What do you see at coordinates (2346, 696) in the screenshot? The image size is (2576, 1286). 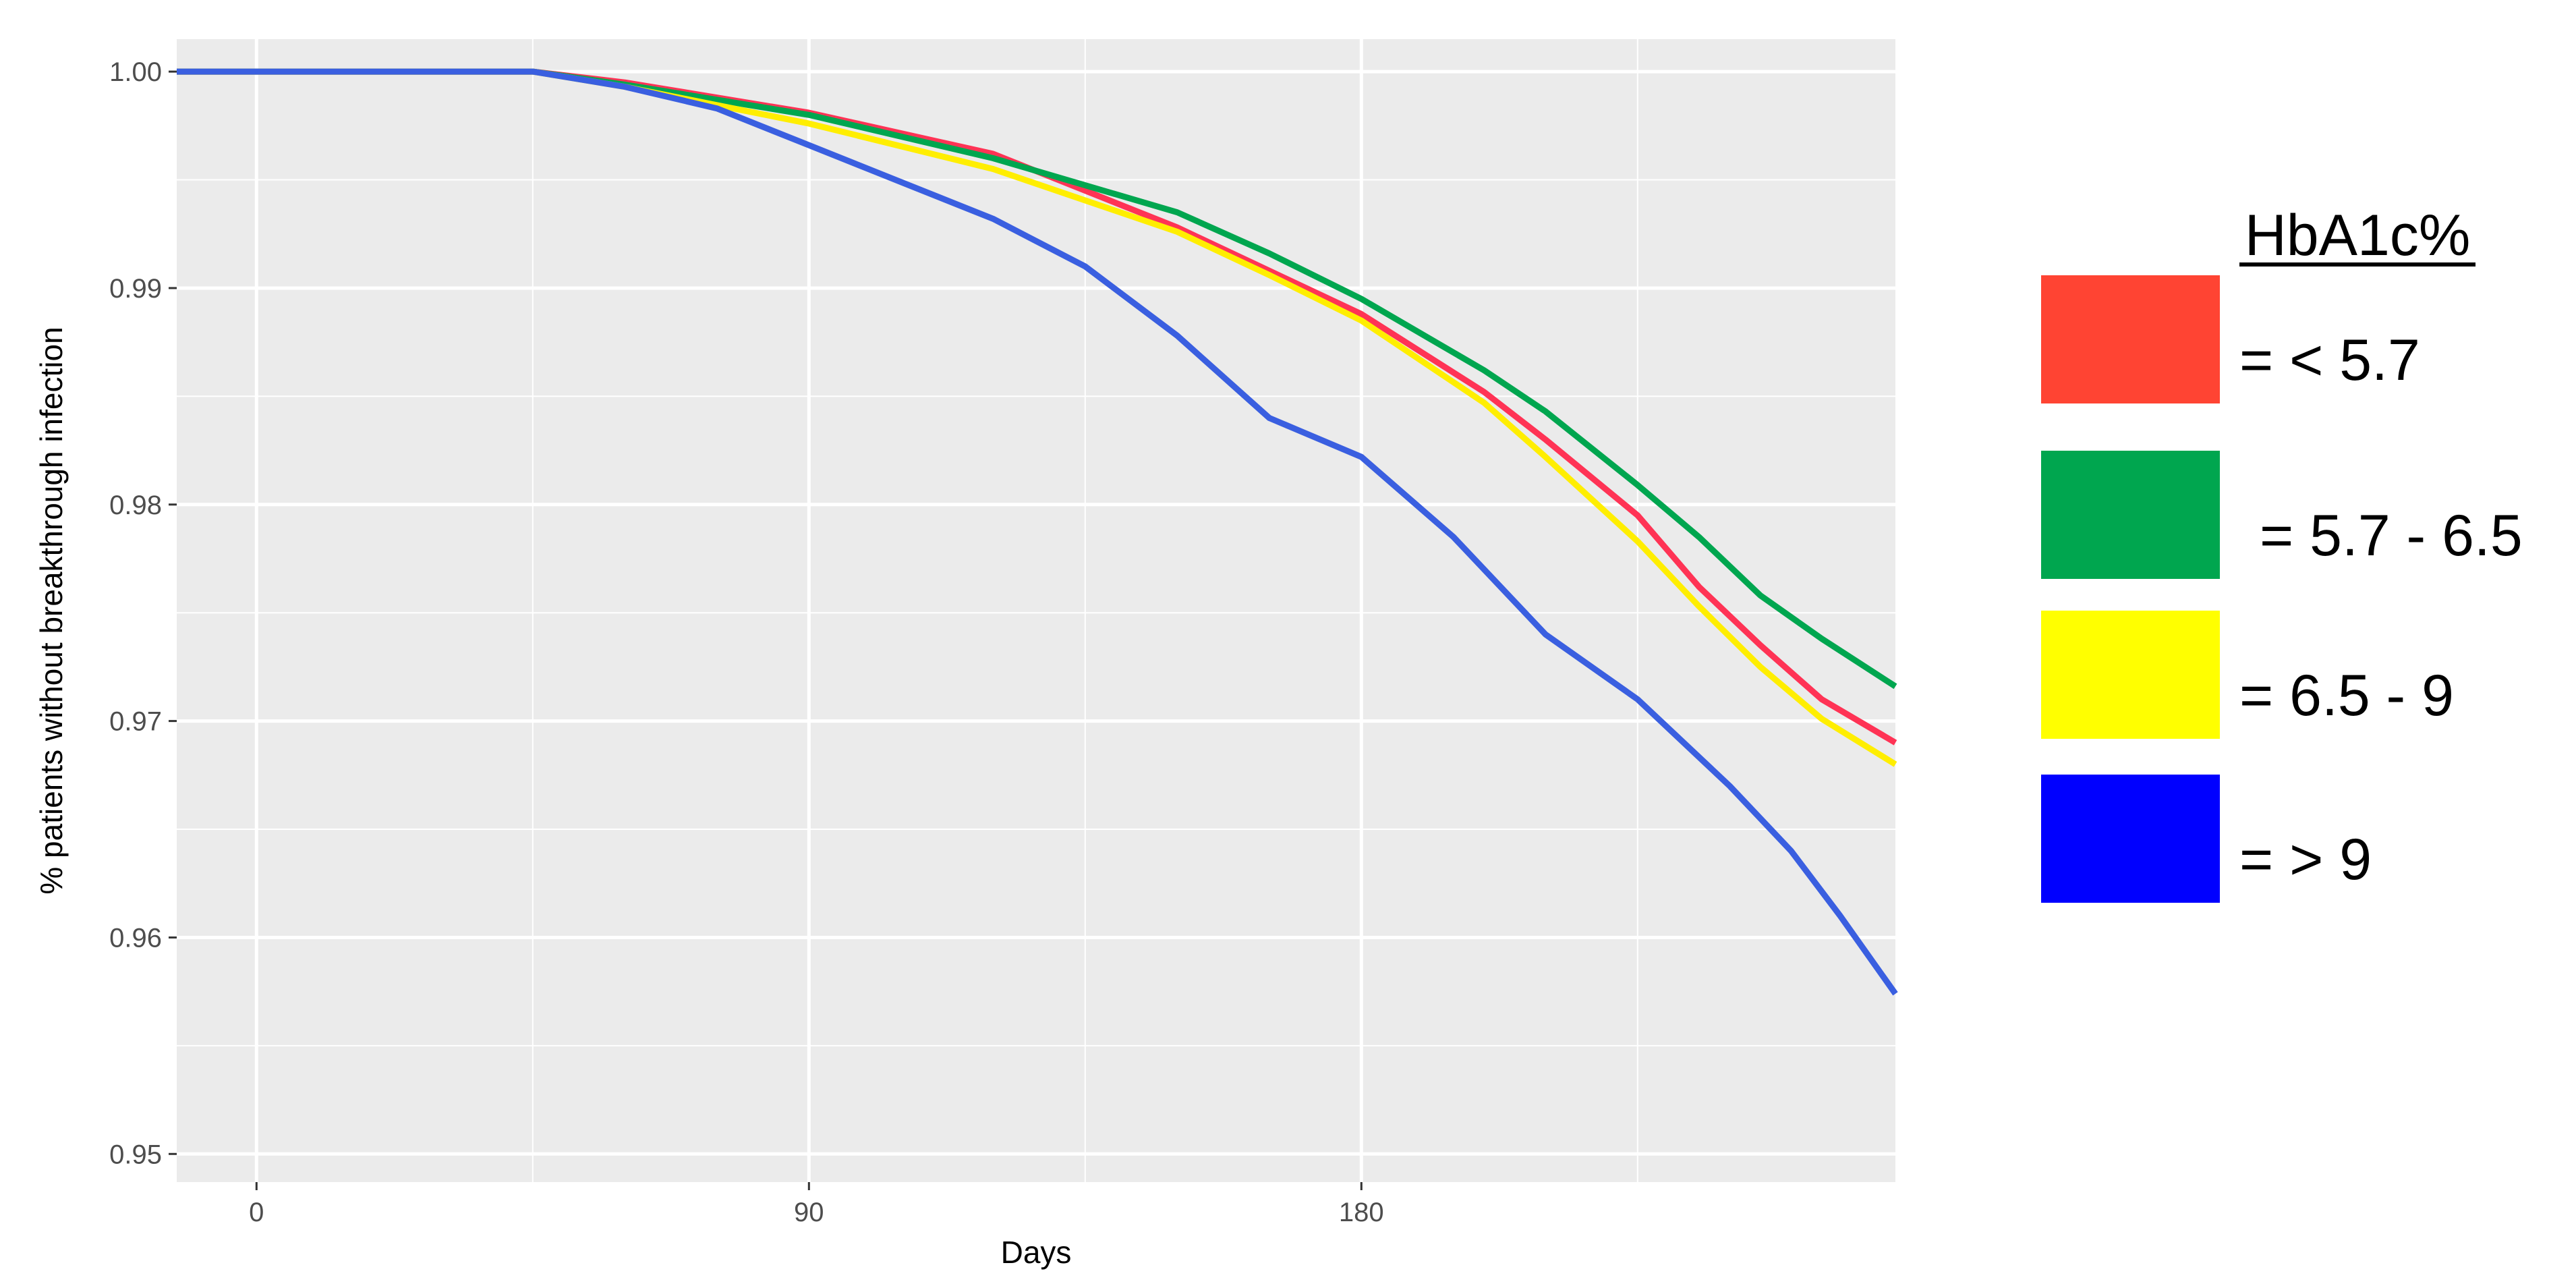 I see `legend-label-3: = 6.5 - 9` at bounding box center [2346, 696].